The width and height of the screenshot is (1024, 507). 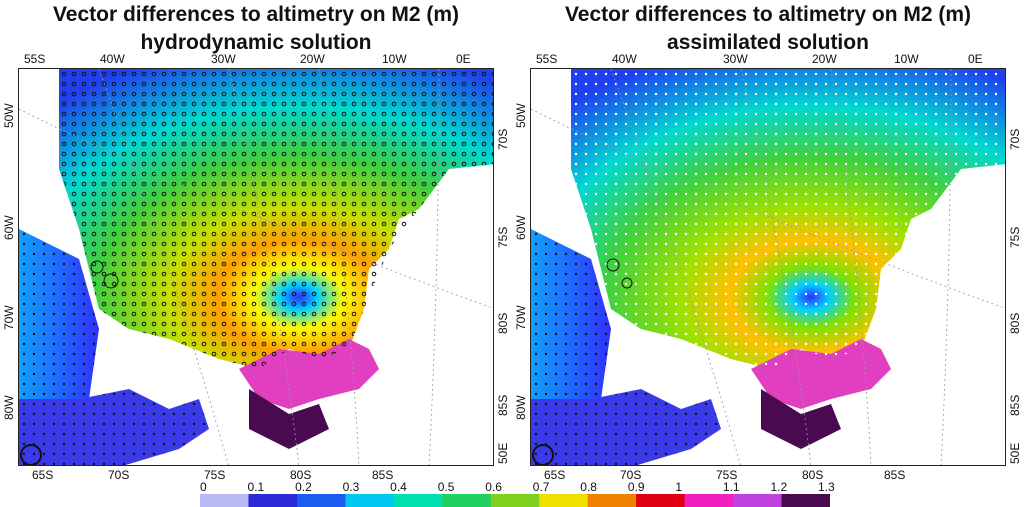 What do you see at coordinates (446, 487) in the screenshot?
I see `colorbar-tick-label: 0.5` at bounding box center [446, 487].